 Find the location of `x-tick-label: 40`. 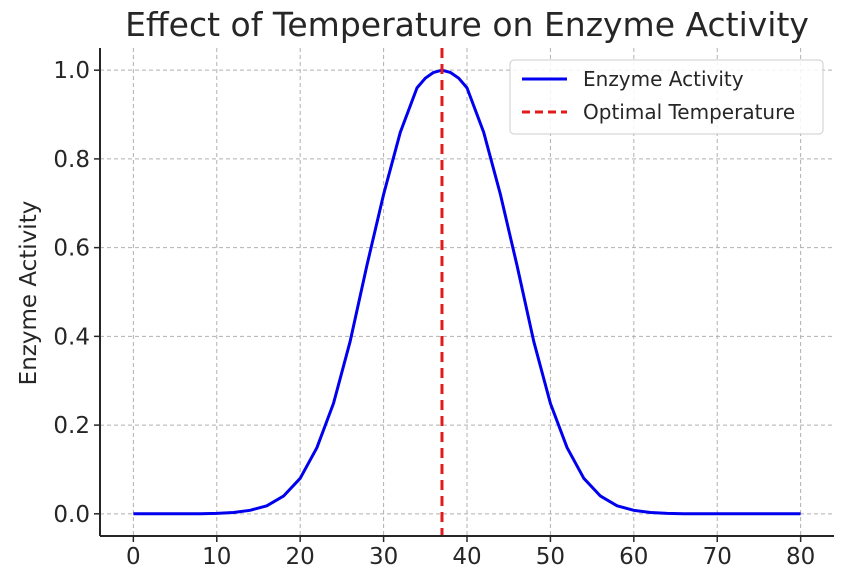

x-tick-label: 40 is located at coordinates (466, 555).